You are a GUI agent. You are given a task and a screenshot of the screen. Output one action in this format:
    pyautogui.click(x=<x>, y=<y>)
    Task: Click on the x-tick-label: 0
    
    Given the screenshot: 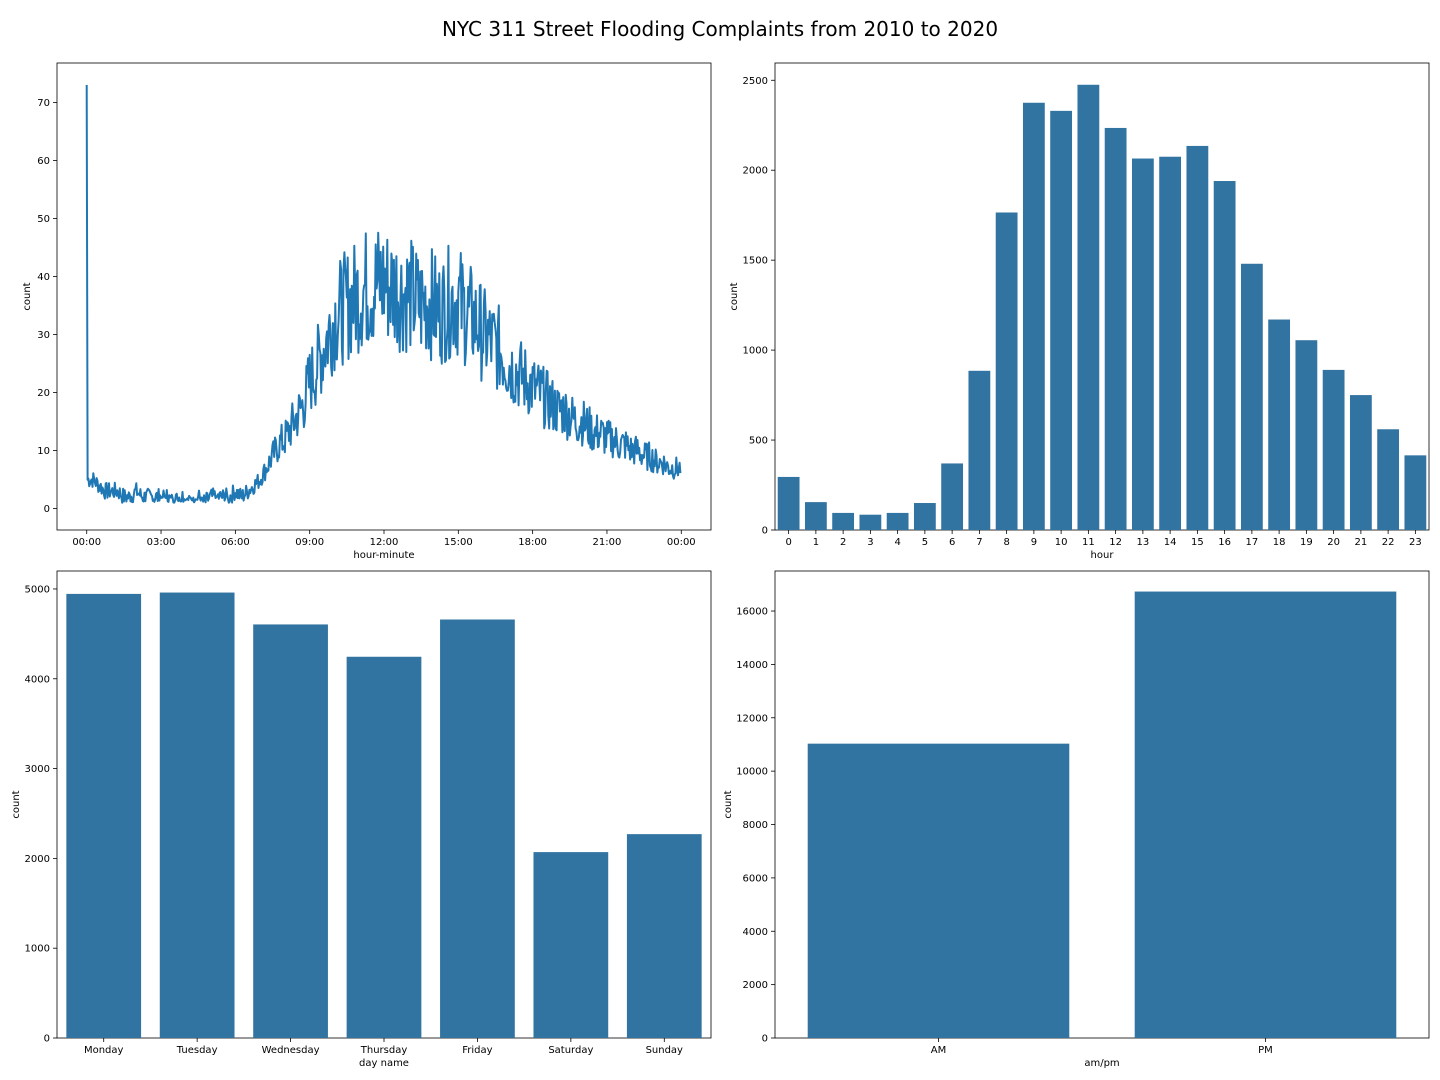 What is the action you would take?
    pyautogui.click(x=788, y=542)
    